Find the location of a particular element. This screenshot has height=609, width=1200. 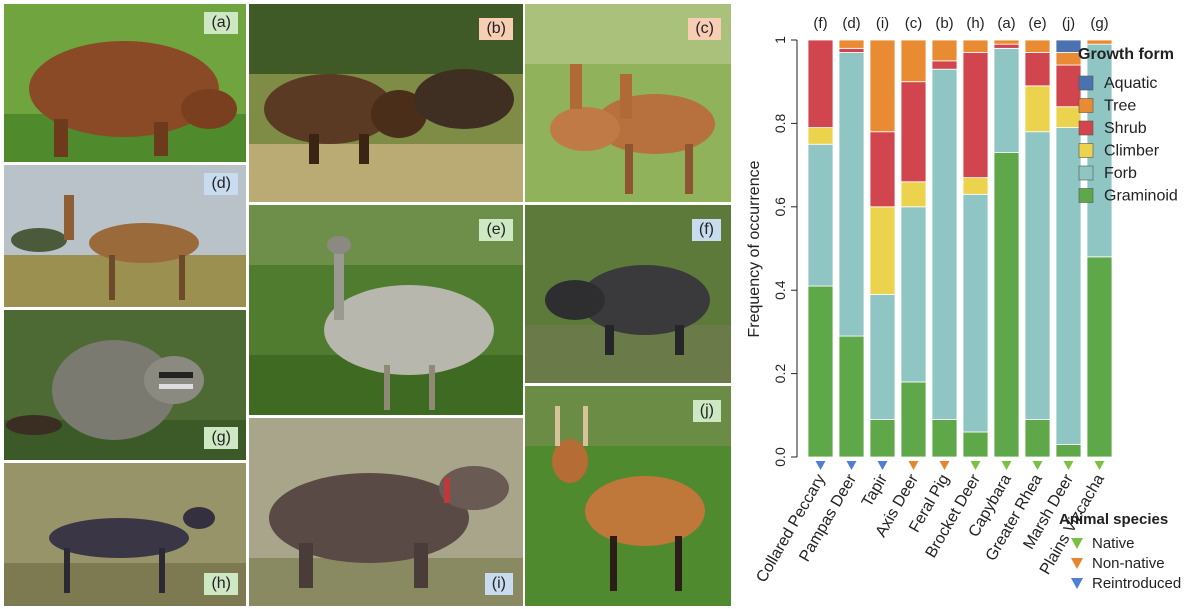

legend-swatch-tree is located at coordinates (1086, 105).